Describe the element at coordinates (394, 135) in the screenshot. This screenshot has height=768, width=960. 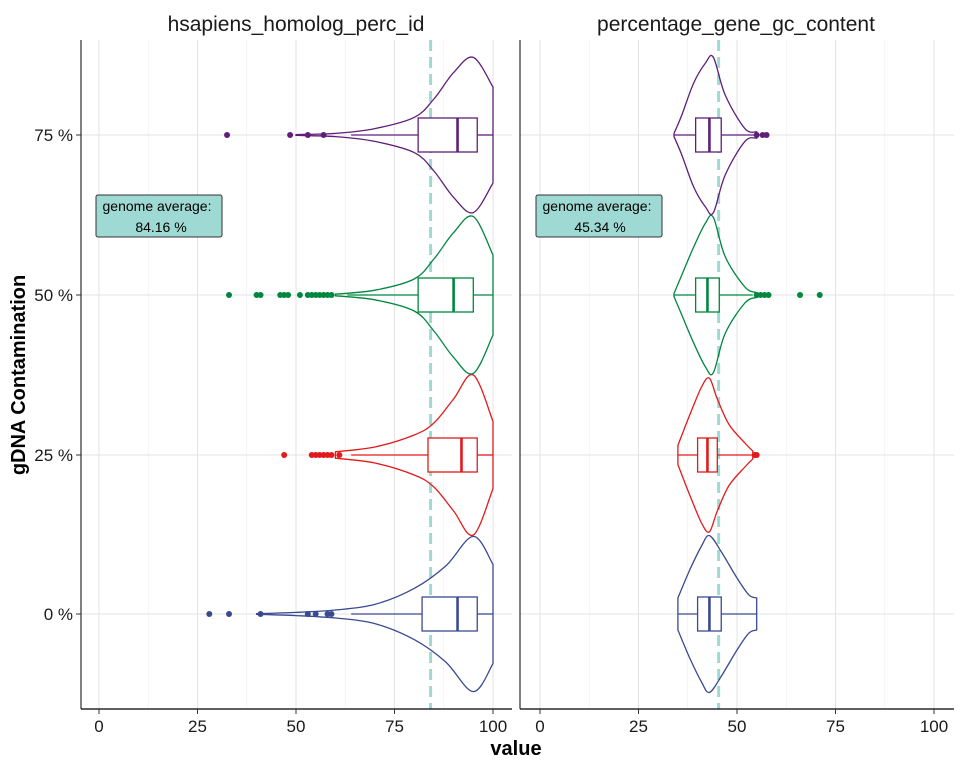
I see `p1-violin-75pct` at that location.